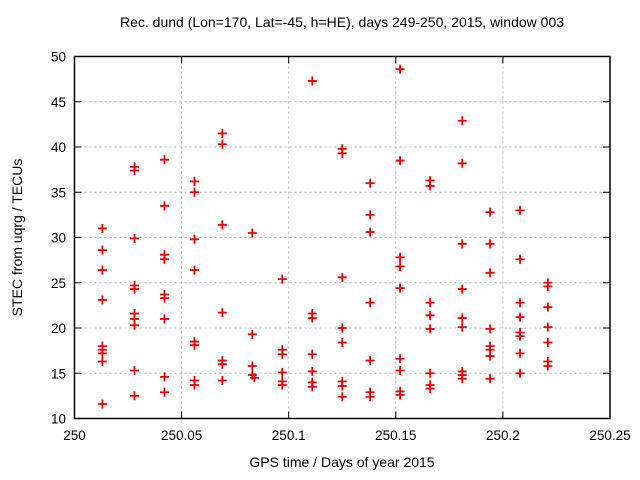 Image resolution: width=640 pixels, height=480 pixels. Describe the element at coordinates (58, 102) in the screenshot. I see `y-tick-label: 45` at that location.